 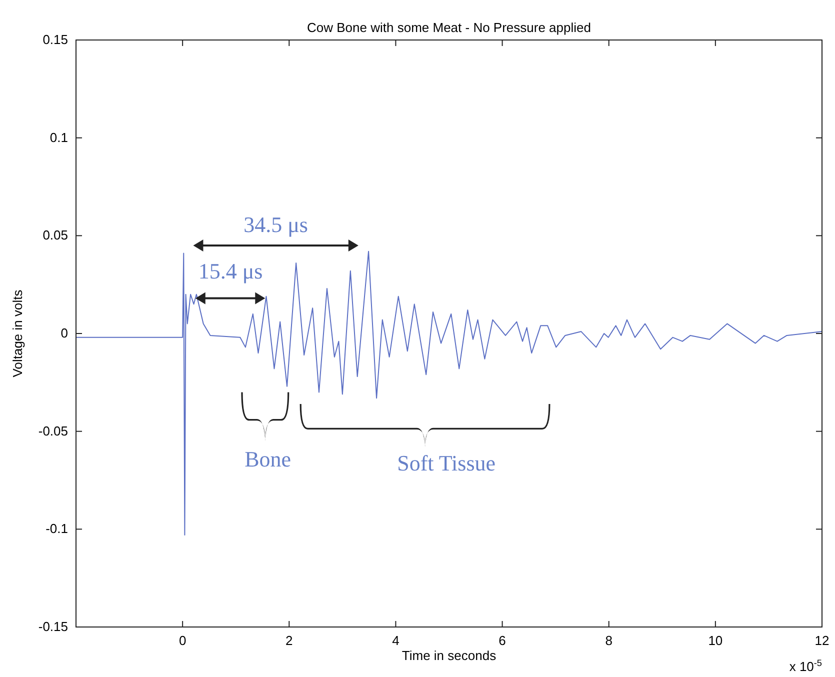 I want to click on y-tick-label: -0.15, so click(x=53, y=626).